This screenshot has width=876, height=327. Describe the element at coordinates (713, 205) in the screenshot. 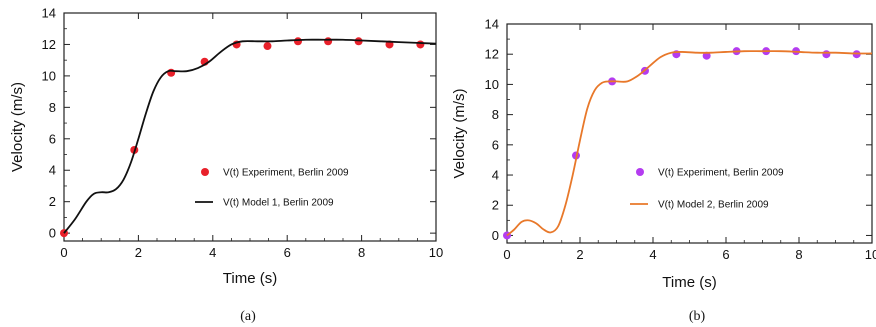

I see `legend-entry: V(t) Model 2, Berlin 2009` at that location.